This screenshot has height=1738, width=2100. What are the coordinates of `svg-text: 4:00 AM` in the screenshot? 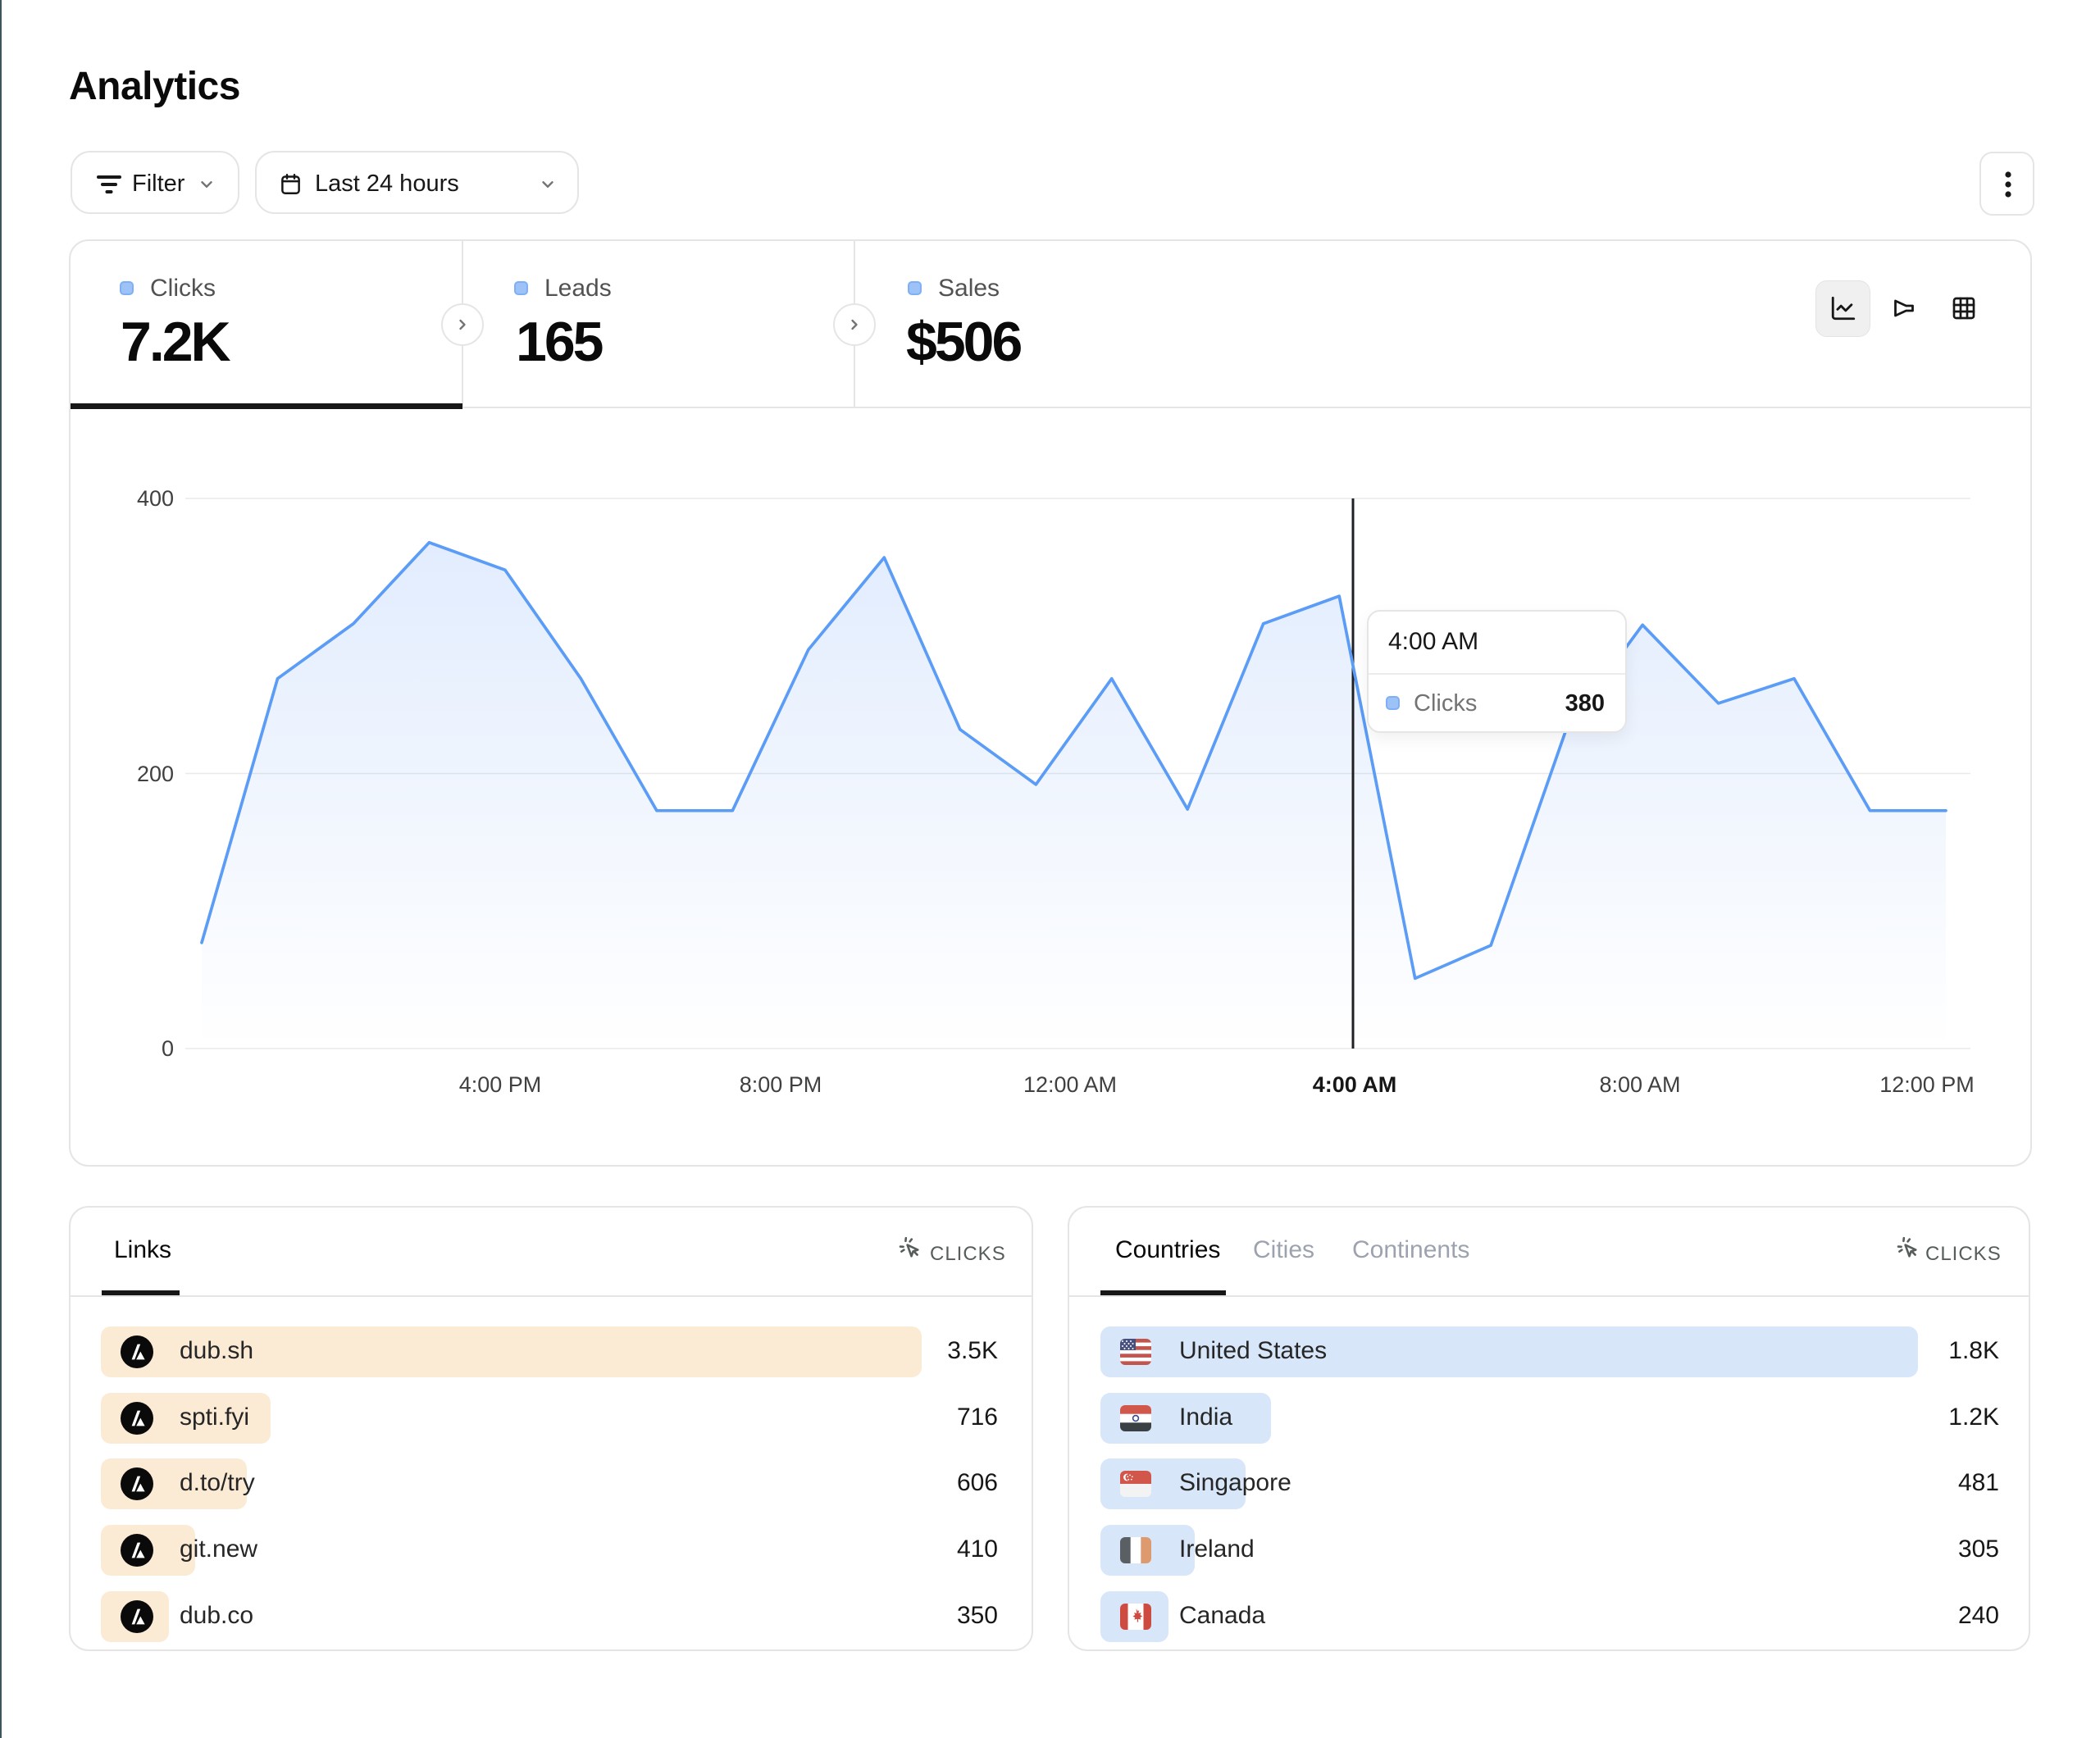 It's located at (1355, 1084).